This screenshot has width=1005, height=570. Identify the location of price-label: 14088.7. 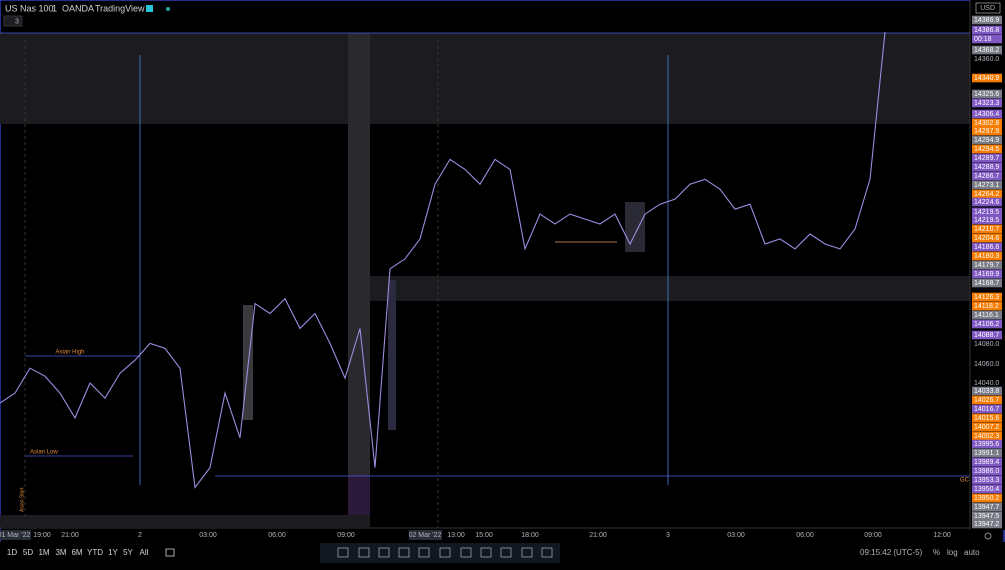
(986, 335).